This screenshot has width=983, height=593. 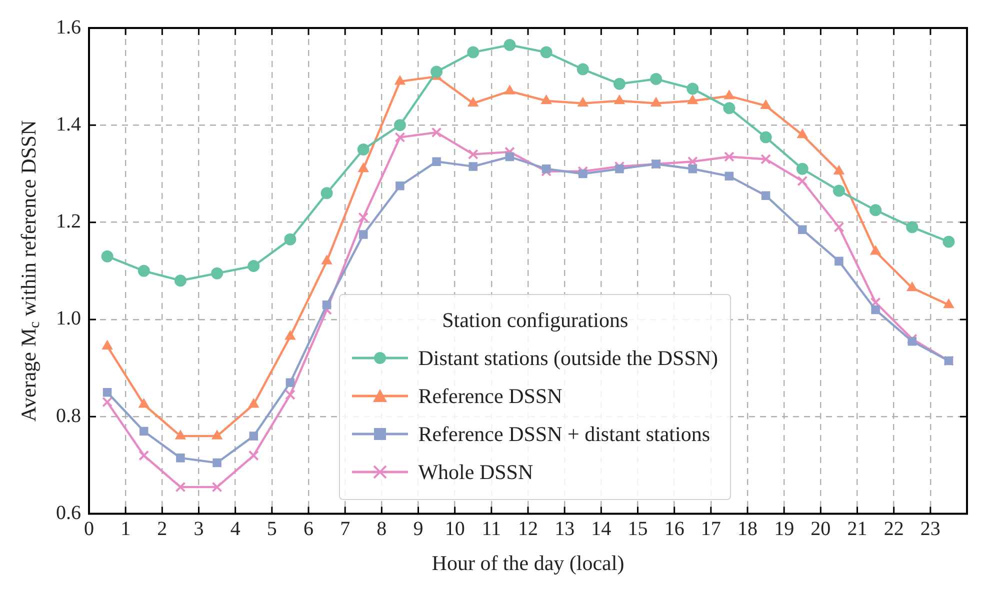 I want to click on x-tick-label: 16, so click(x=674, y=529).